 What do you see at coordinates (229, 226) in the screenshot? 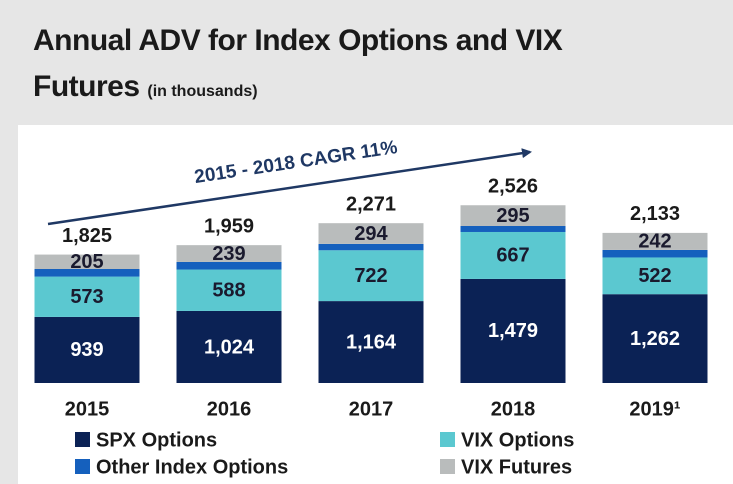
I see `total-label: 1,959` at bounding box center [229, 226].